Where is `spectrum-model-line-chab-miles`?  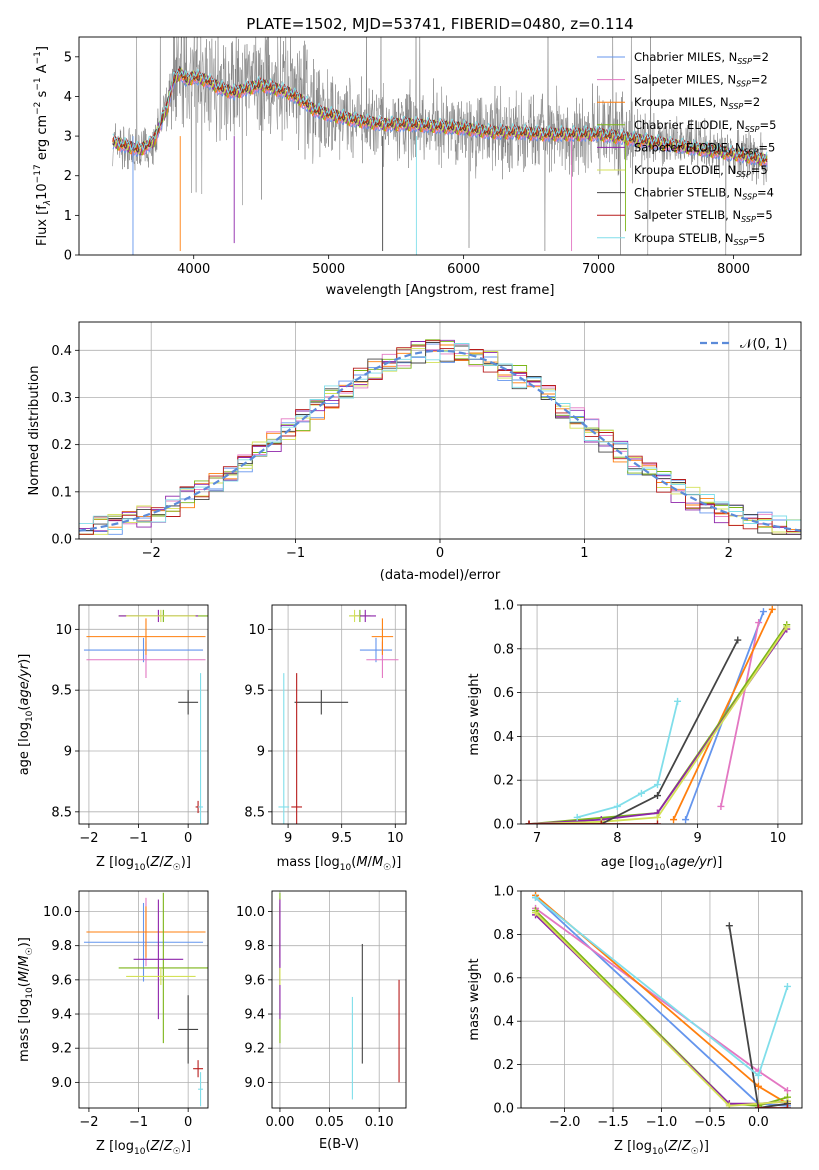
spectrum-model-line-chab-miles is located at coordinates (440, 119).